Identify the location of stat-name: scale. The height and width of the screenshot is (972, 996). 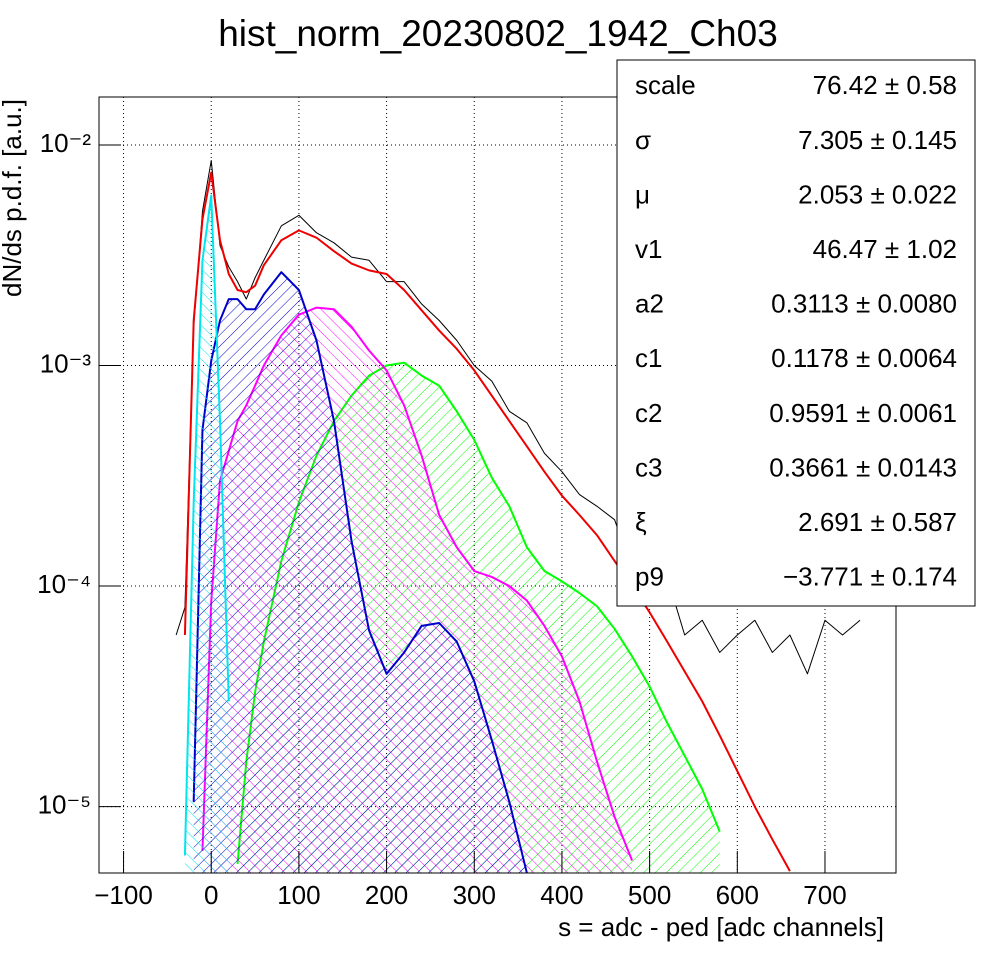
(665, 85).